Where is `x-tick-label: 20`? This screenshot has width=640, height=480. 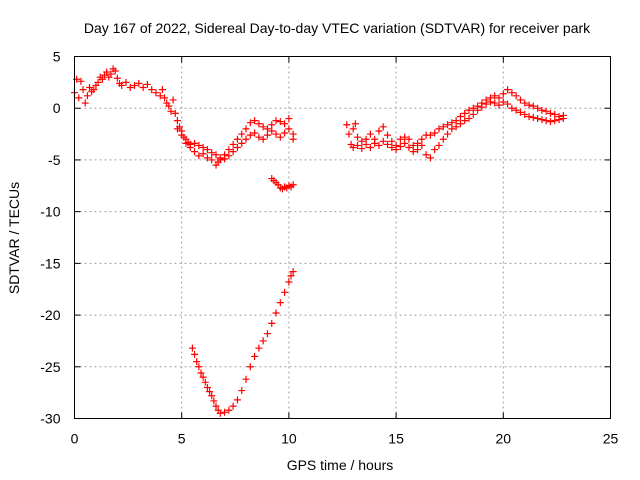
x-tick-label: 20 is located at coordinates (504, 439).